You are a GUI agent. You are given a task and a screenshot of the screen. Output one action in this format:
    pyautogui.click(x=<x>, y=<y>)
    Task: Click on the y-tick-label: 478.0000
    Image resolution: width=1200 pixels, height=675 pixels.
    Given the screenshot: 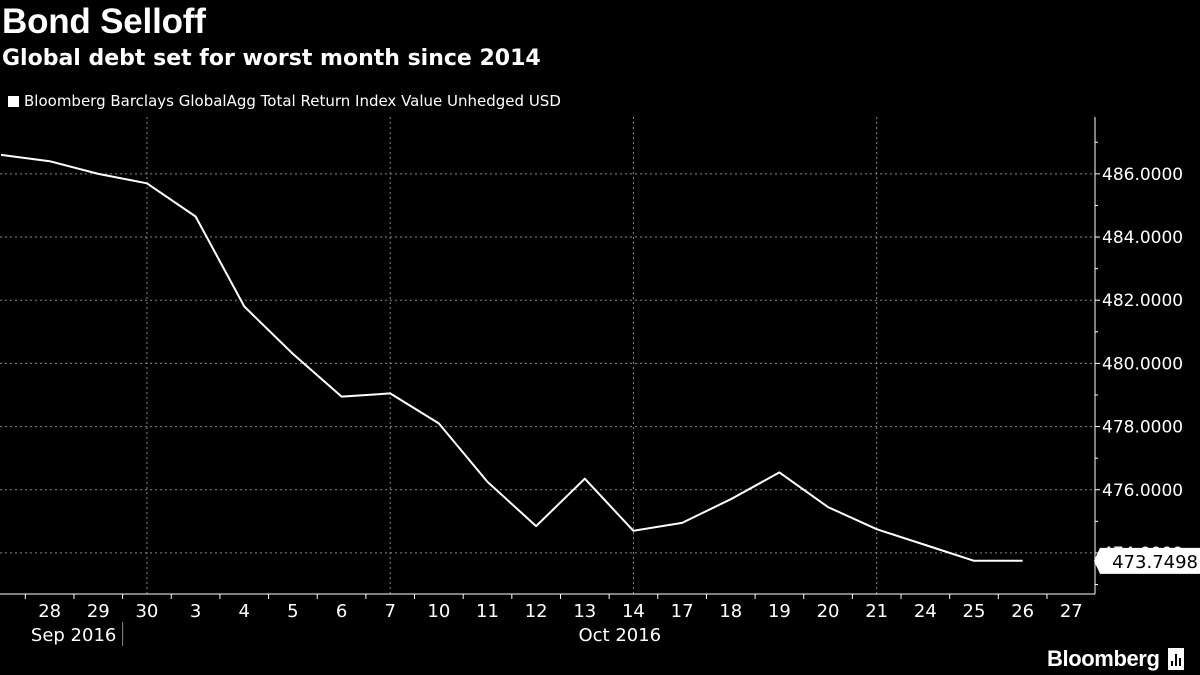 What is the action you would take?
    pyautogui.click(x=1142, y=428)
    